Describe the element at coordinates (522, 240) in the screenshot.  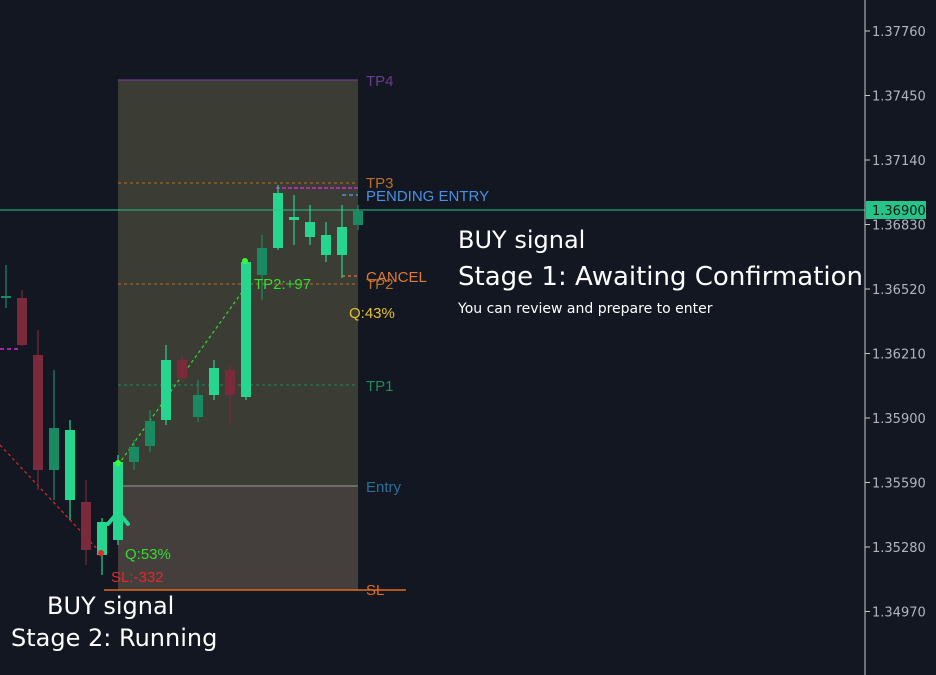
I see `signal-1-title: BUY signal` at that location.